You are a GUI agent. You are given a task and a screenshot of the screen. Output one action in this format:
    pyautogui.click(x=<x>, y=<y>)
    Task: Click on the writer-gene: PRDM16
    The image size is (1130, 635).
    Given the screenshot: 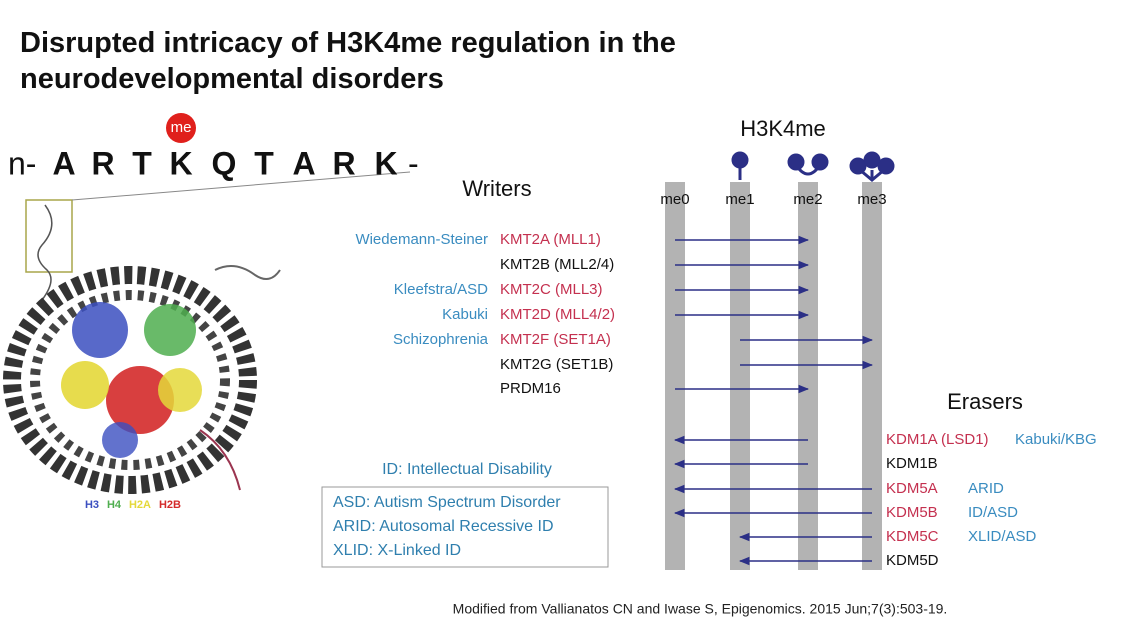 What is the action you would take?
    pyautogui.click(x=530, y=388)
    